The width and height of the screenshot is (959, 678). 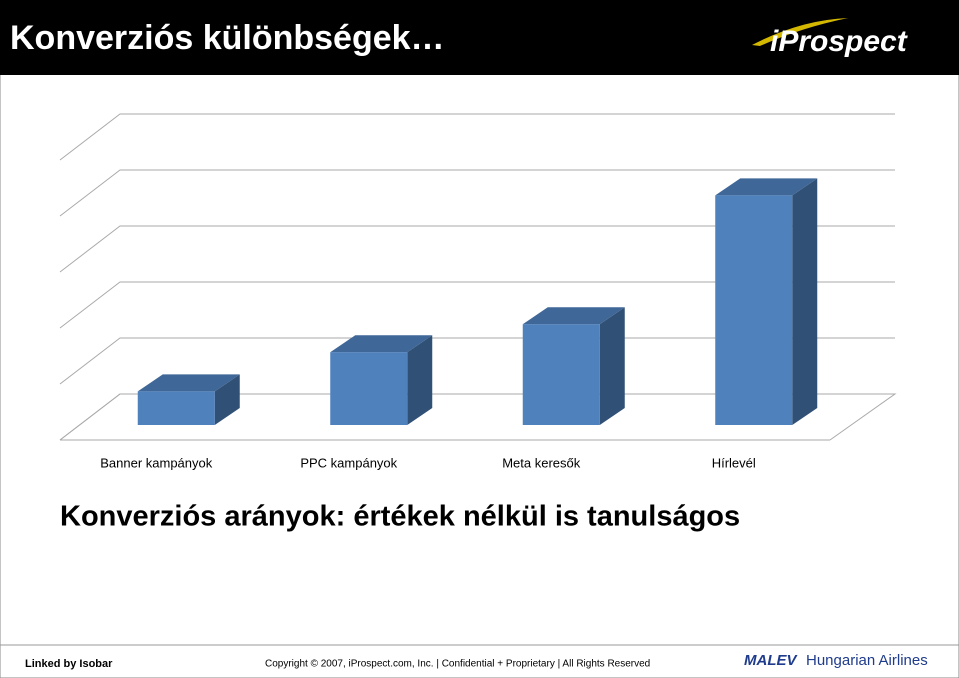 What do you see at coordinates (800, 32) in the screenshot?
I see `logo-swoosh` at bounding box center [800, 32].